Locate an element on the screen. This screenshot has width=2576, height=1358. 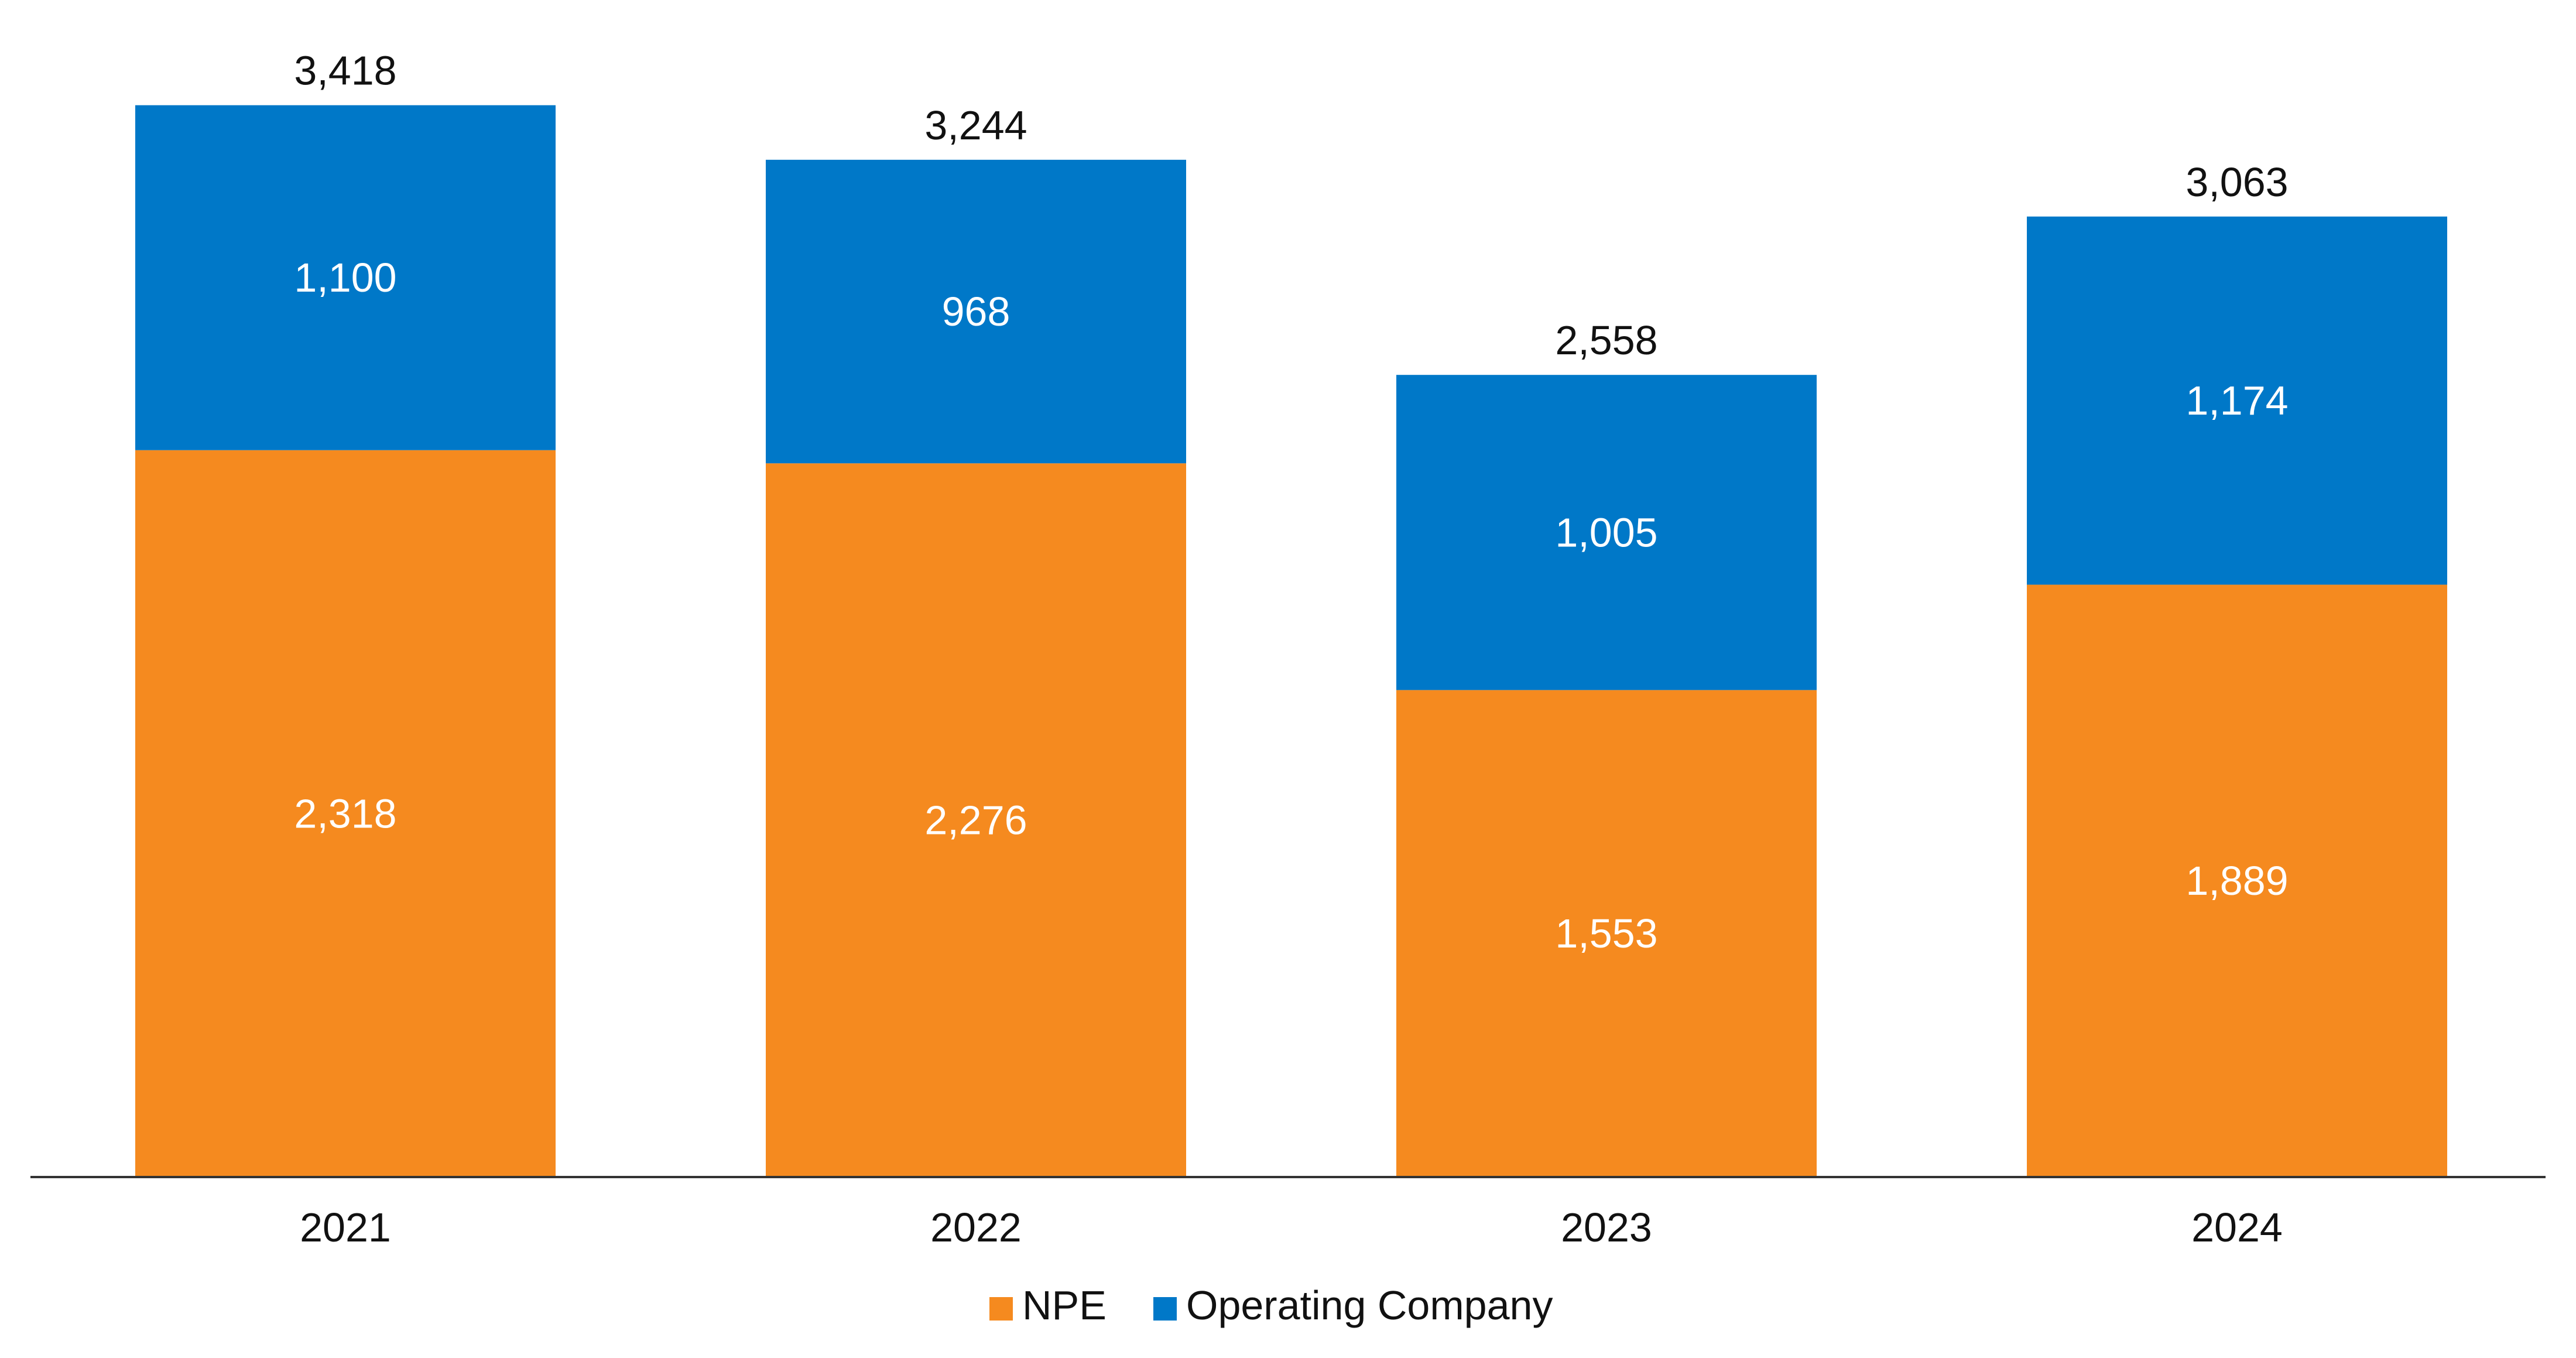
data-label-npe-2022: 2,276 is located at coordinates (975, 820).